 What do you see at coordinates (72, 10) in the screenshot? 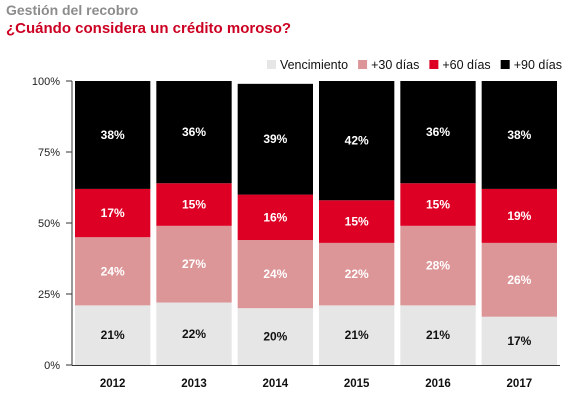
I see `chart-subtitle: Gestión del recobro` at bounding box center [72, 10].